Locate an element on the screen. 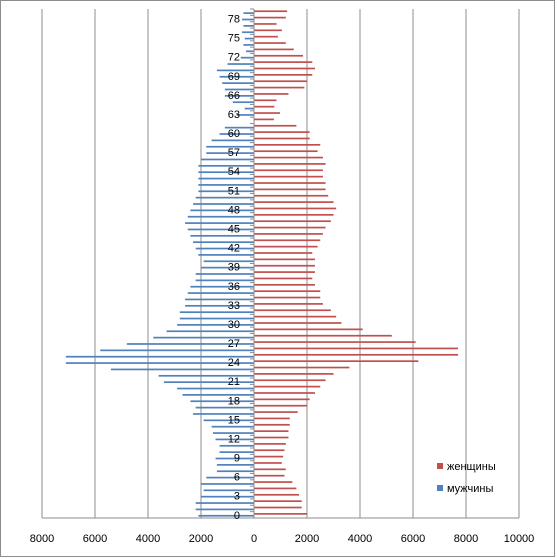 This screenshot has width=557, height=559. y-tick-label: 57 is located at coordinates (234, 153).